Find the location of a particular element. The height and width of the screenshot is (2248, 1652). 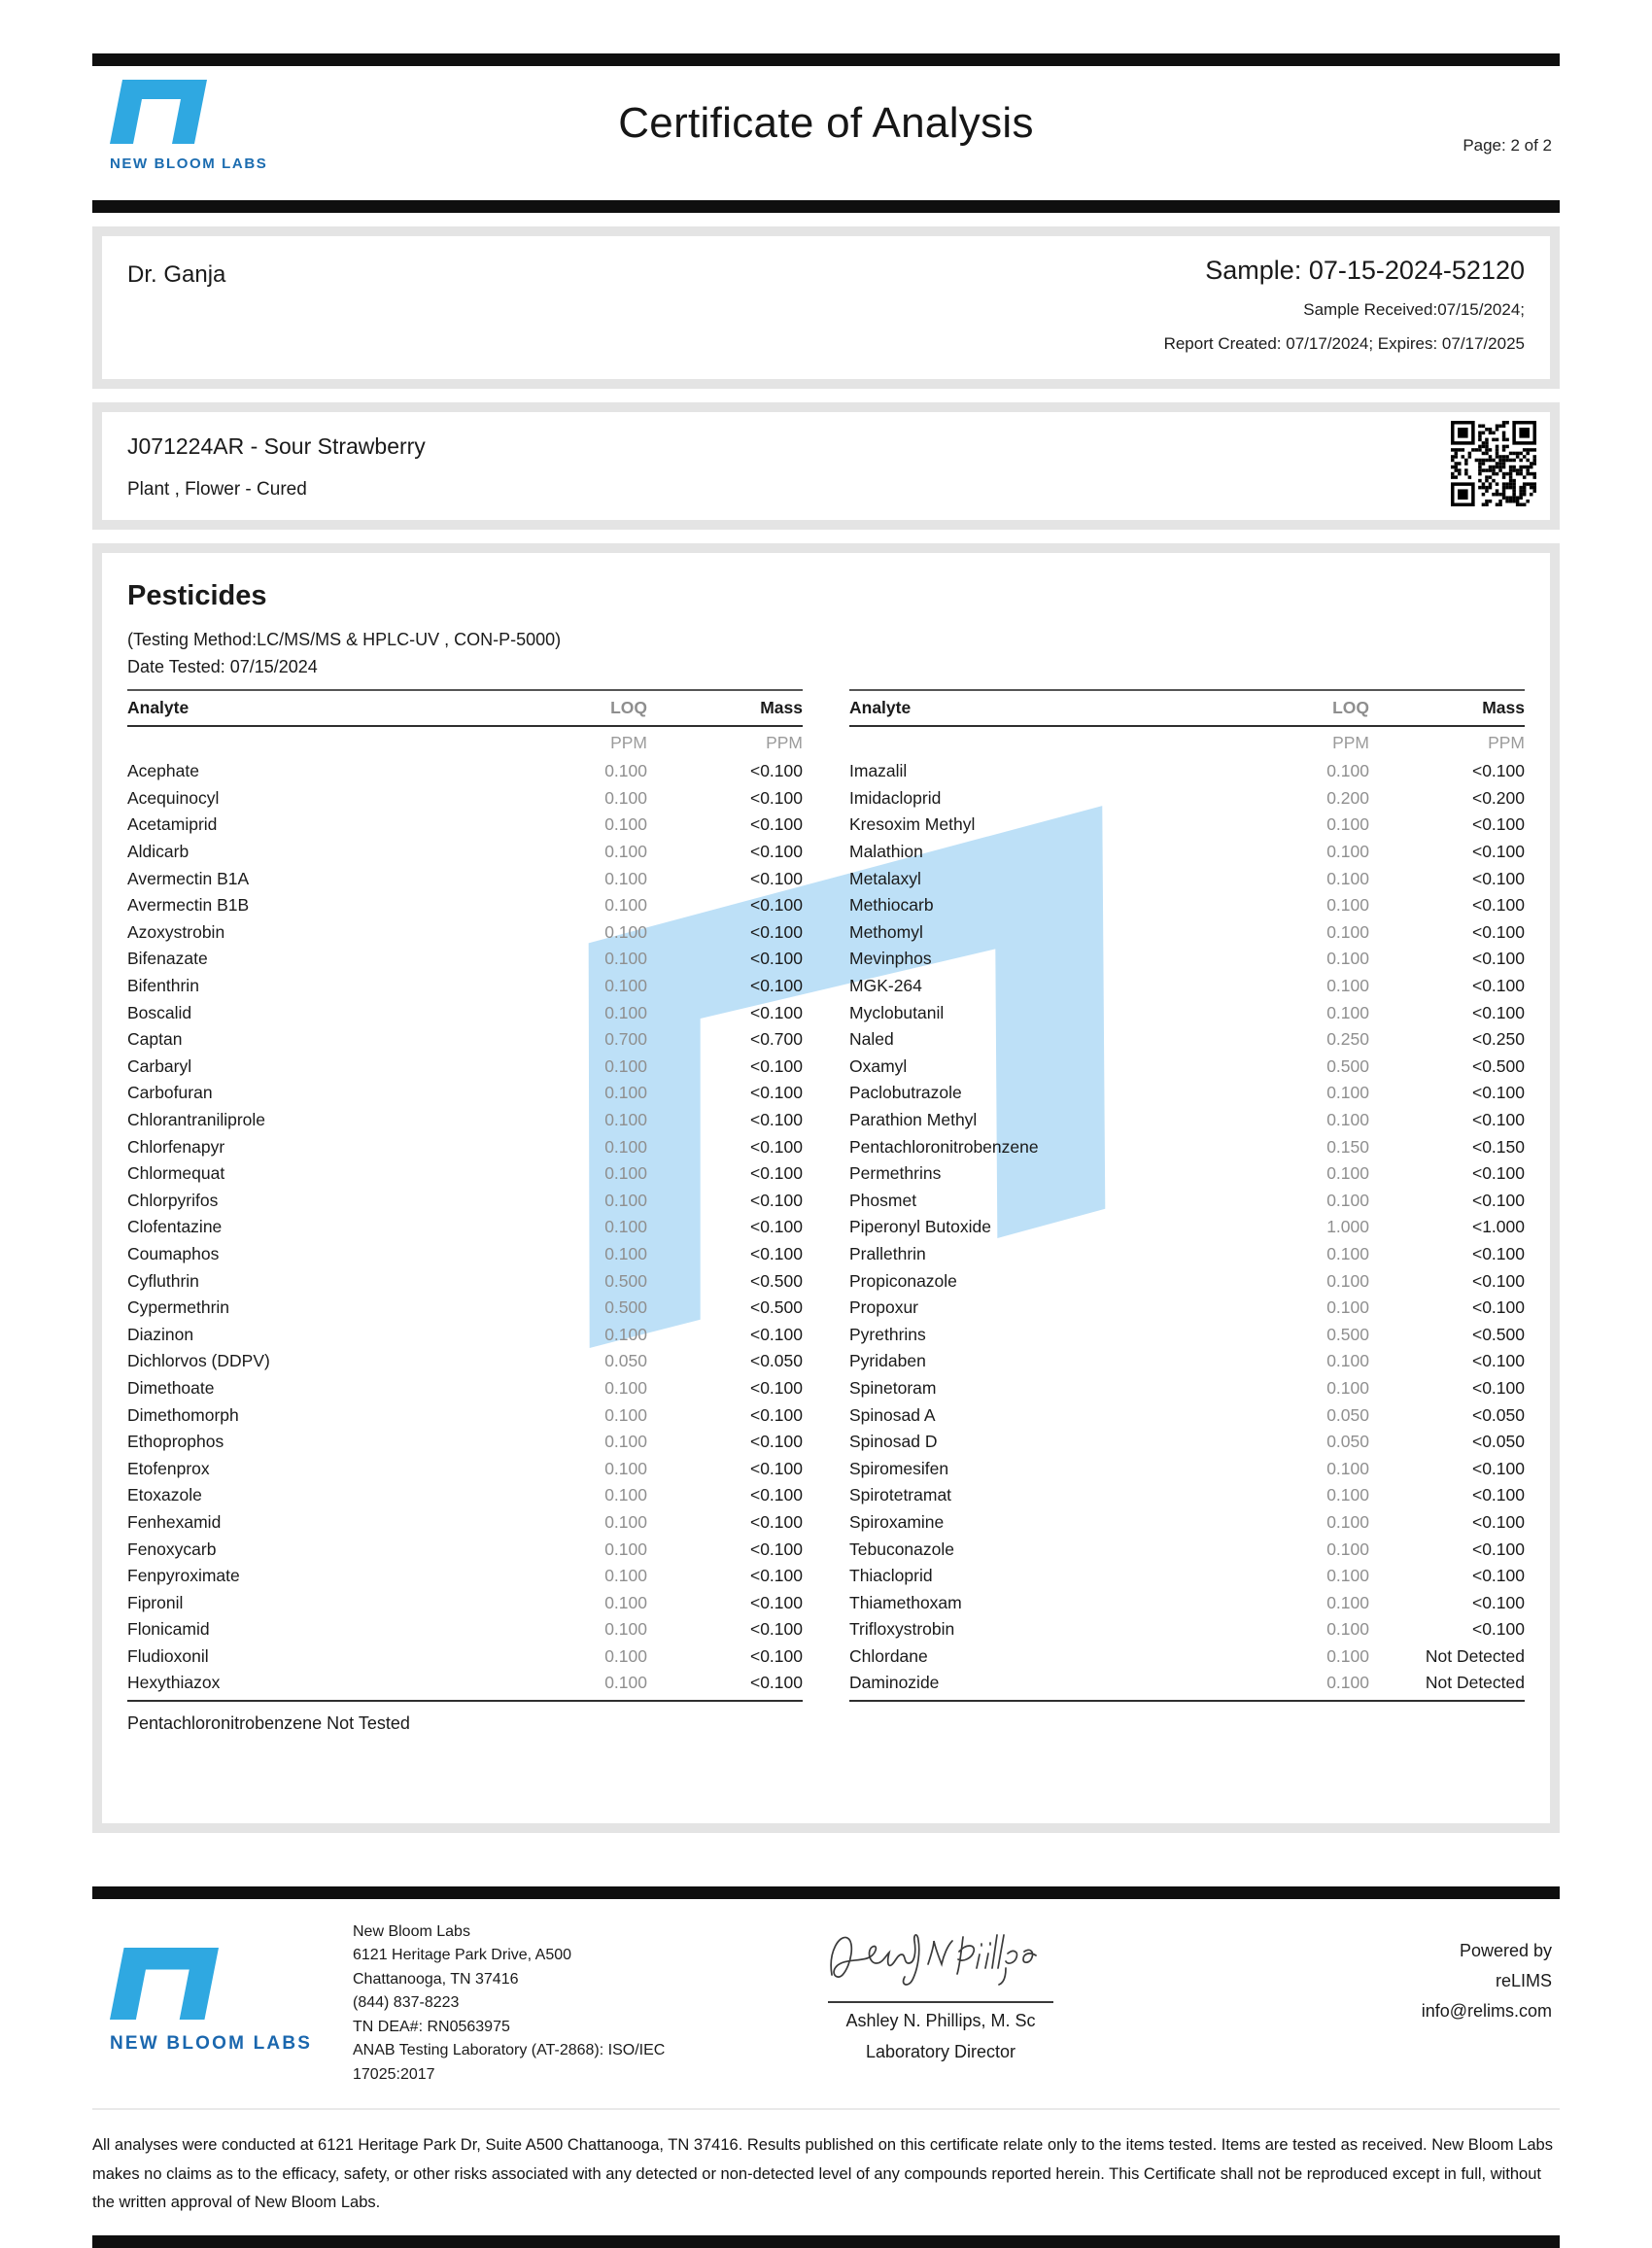

analyte-name: Cypermethrin is located at coordinates (179, 1307).